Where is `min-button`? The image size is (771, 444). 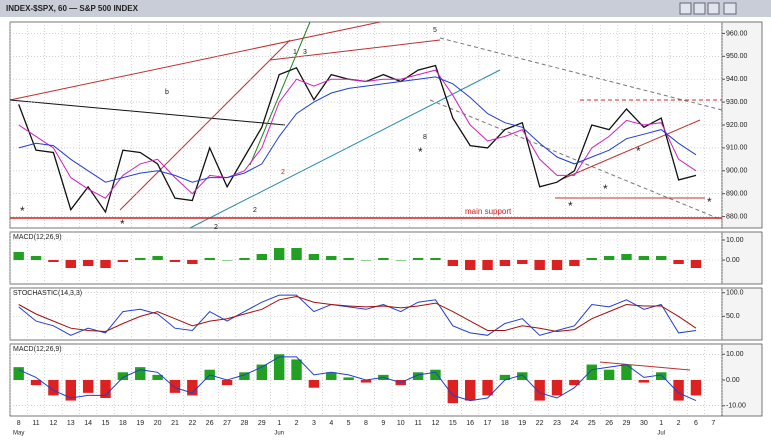
min-button is located at coordinates (685, 8).